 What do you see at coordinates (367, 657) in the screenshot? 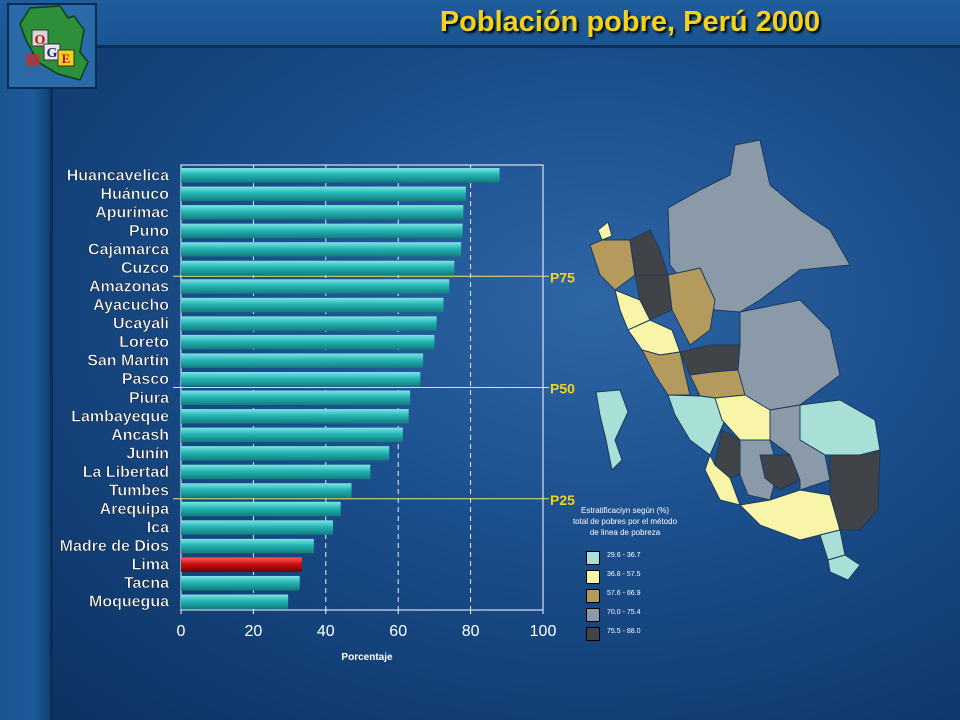
I see `x-axis-label: Porcentaje` at bounding box center [367, 657].